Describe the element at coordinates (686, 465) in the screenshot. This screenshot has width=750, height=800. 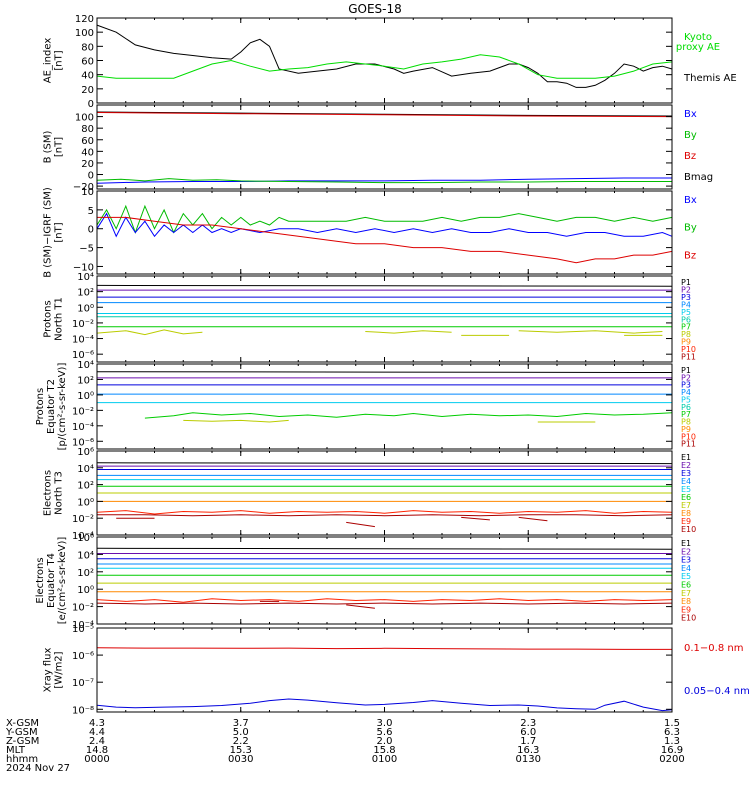
I see `legend-label: E2` at that location.